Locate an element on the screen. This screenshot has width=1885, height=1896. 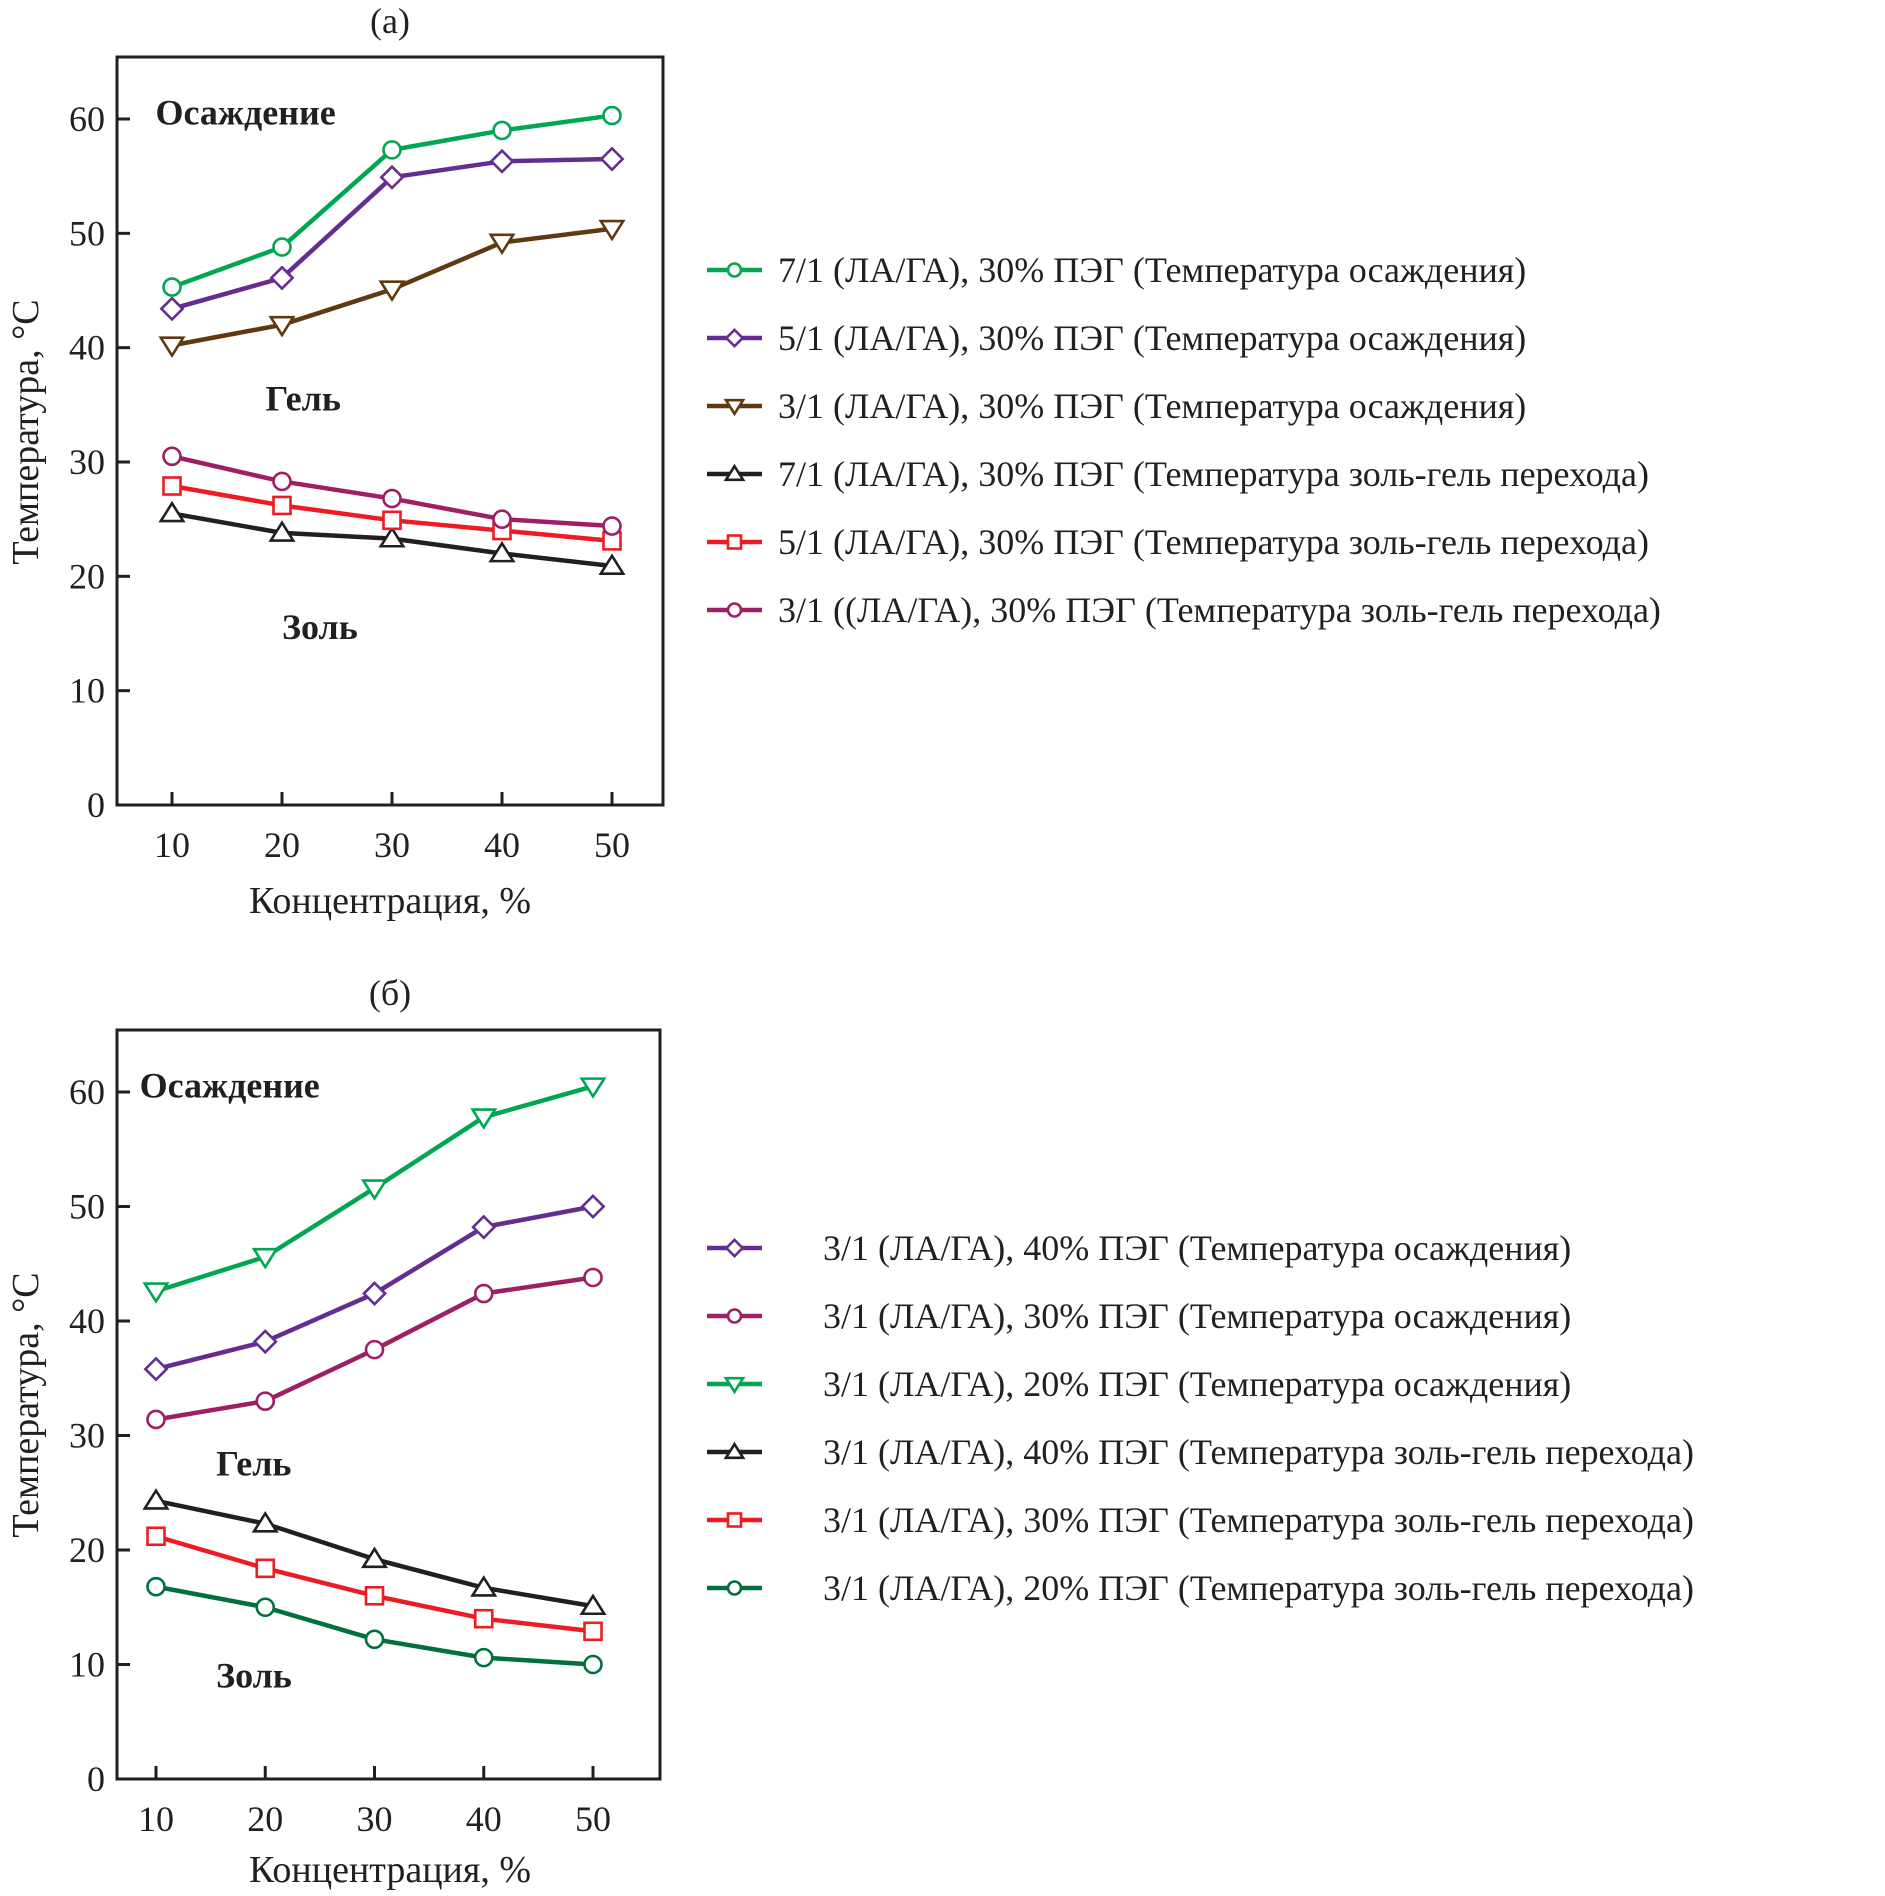
plot-area-b: 0 10 20 30 40 50 60 10 20 30 40 50 Осаждение Гель Золь is located at coordinates (365, 1433).